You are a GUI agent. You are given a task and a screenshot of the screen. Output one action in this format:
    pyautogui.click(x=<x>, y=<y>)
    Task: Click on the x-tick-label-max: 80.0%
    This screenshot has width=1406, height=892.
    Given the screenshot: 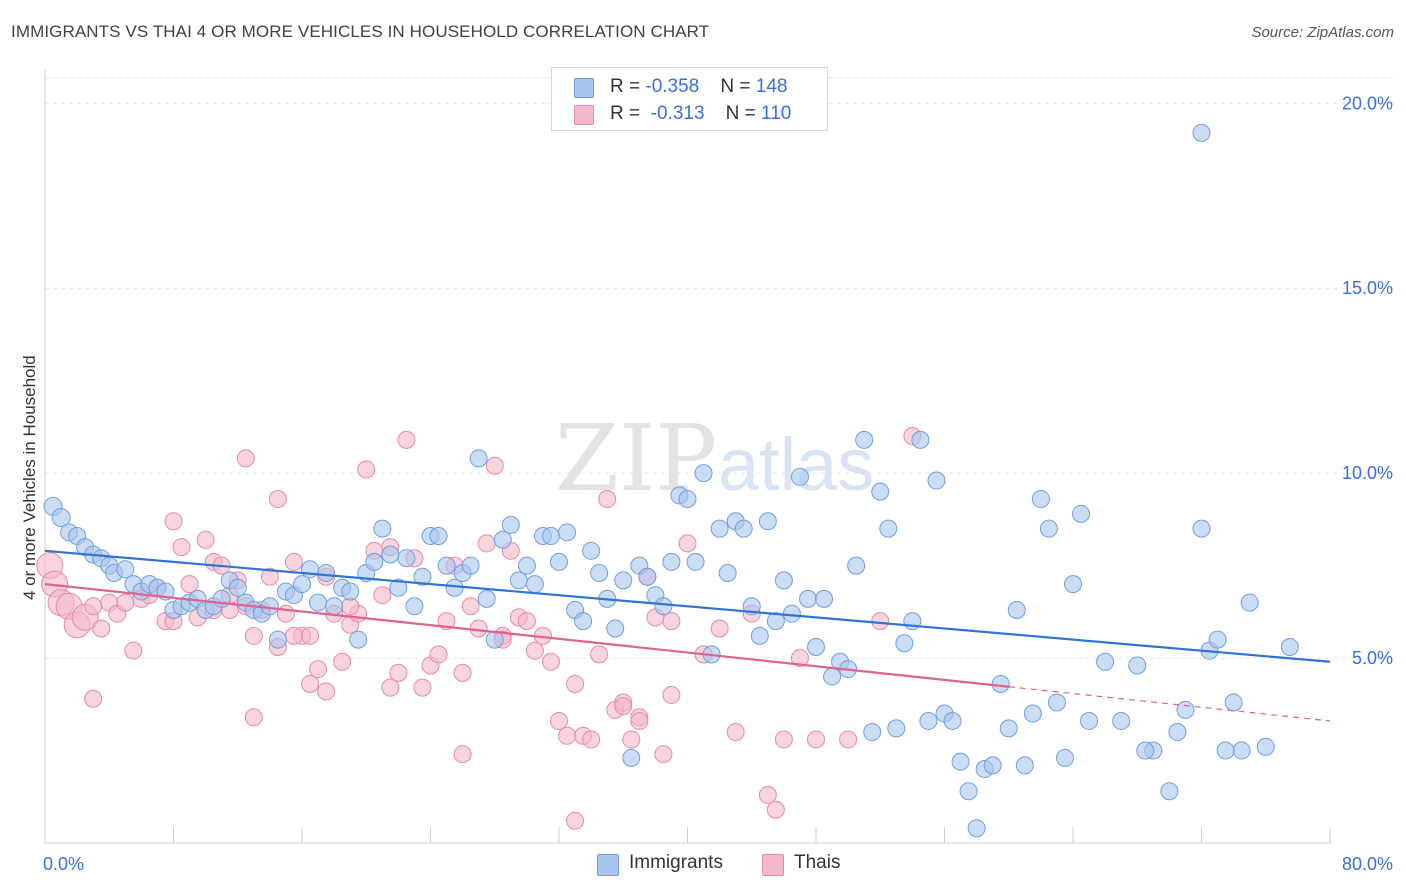 What is the action you would take?
    pyautogui.click(x=1367, y=864)
    